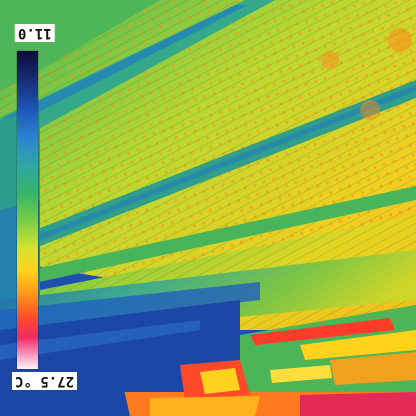 This screenshot has height=416, width=416. What do you see at coordinates (44, 381) in the screenshot?
I see `scale-min-label: 27.5 °C` at bounding box center [44, 381].